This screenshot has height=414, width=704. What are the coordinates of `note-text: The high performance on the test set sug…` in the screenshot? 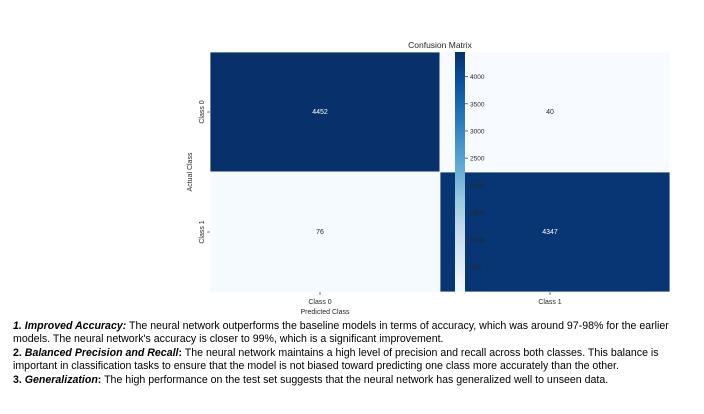 It's located at (355, 380).